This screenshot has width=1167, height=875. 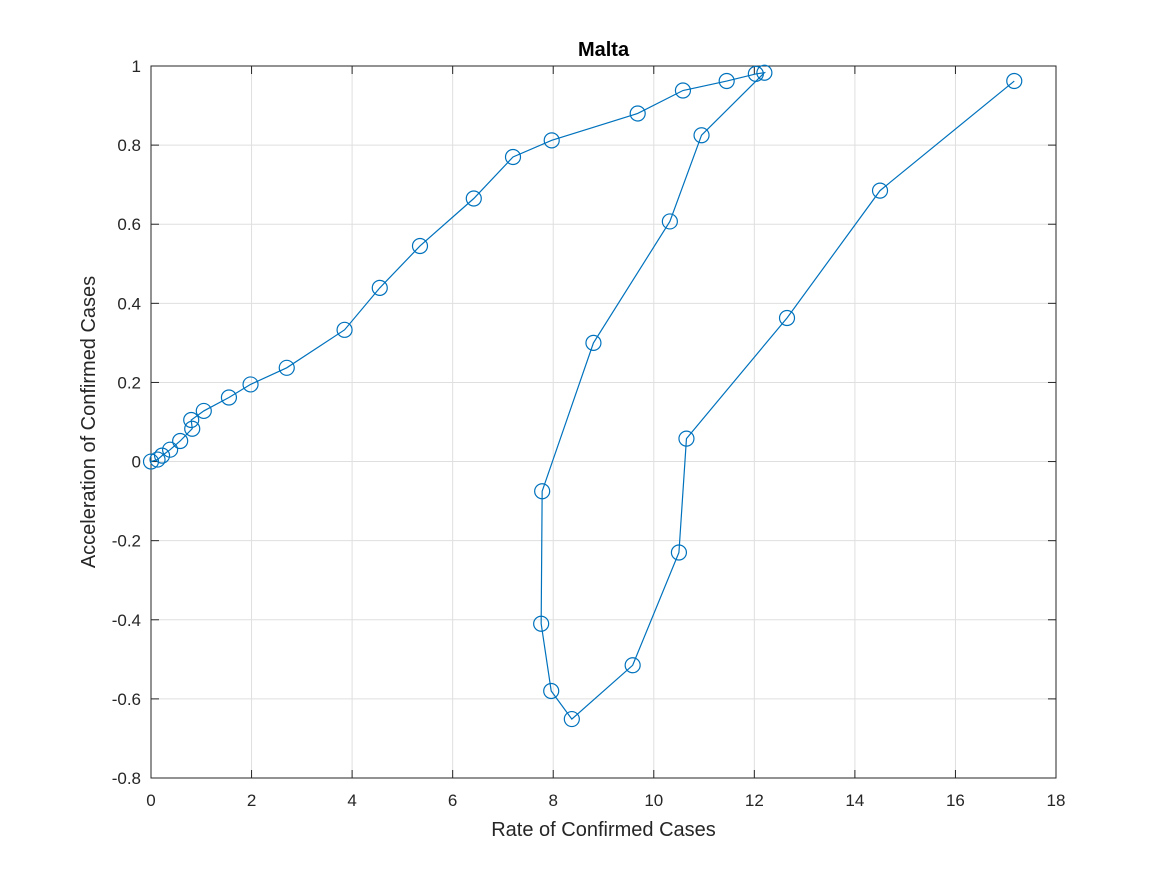 I want to click on y-axis-label: Acceleration of Confirmed Cases, so click(x=89, y=422).